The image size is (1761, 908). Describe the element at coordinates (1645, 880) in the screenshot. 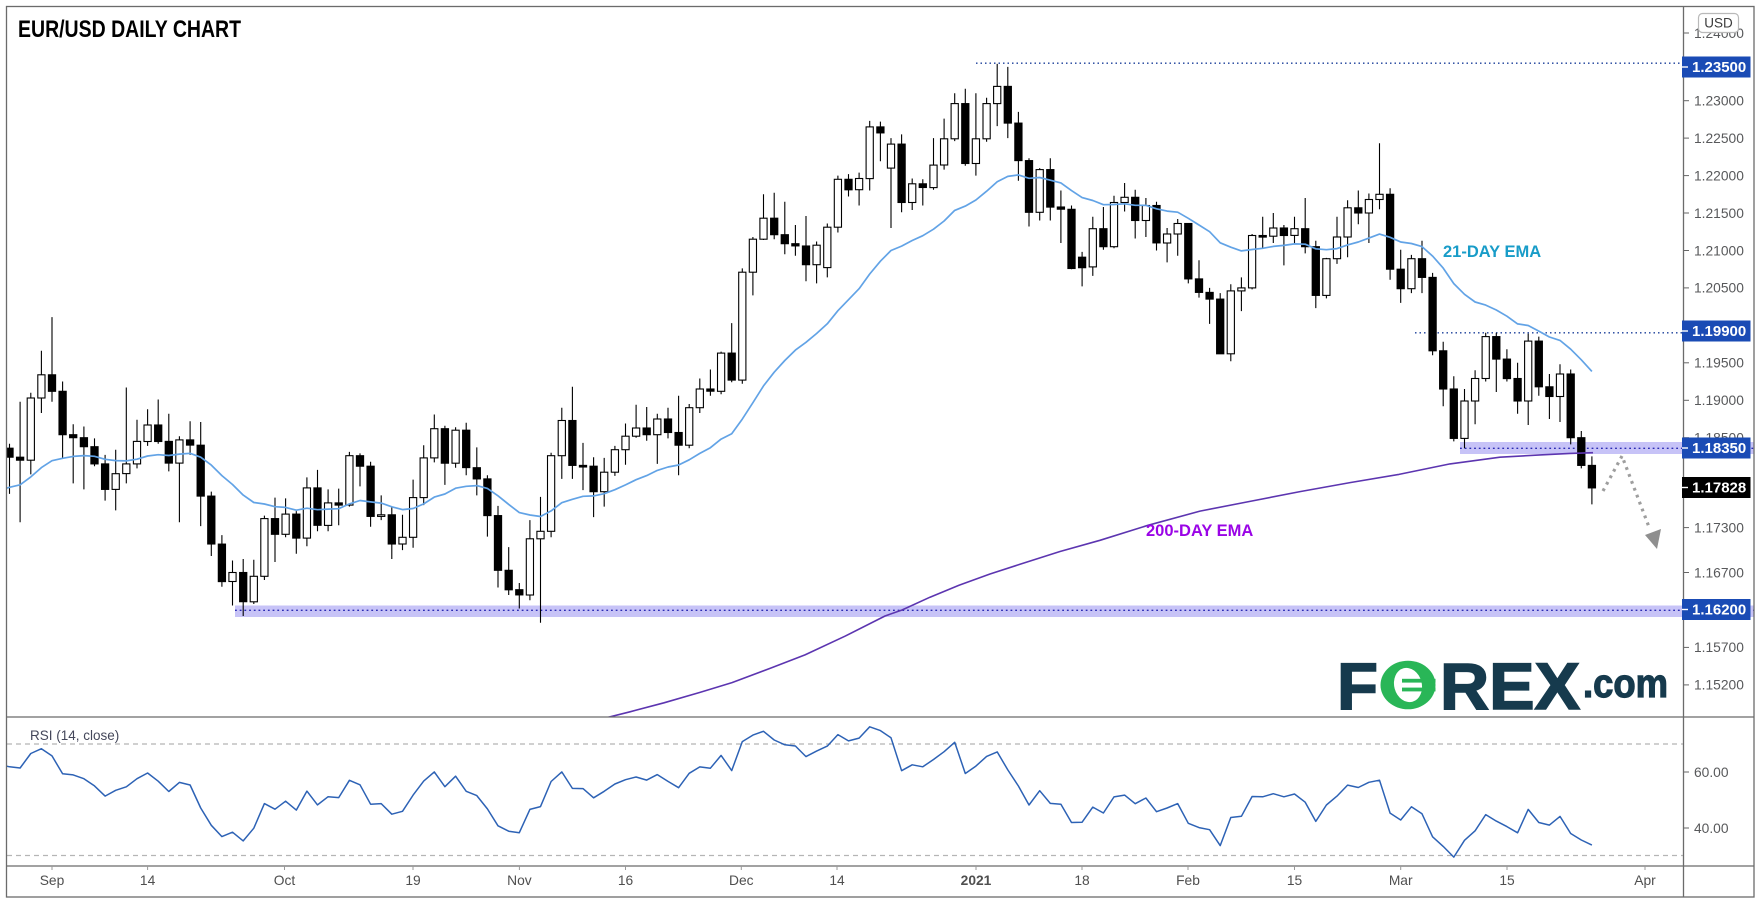

I see `svg-text: Apr` at that location.